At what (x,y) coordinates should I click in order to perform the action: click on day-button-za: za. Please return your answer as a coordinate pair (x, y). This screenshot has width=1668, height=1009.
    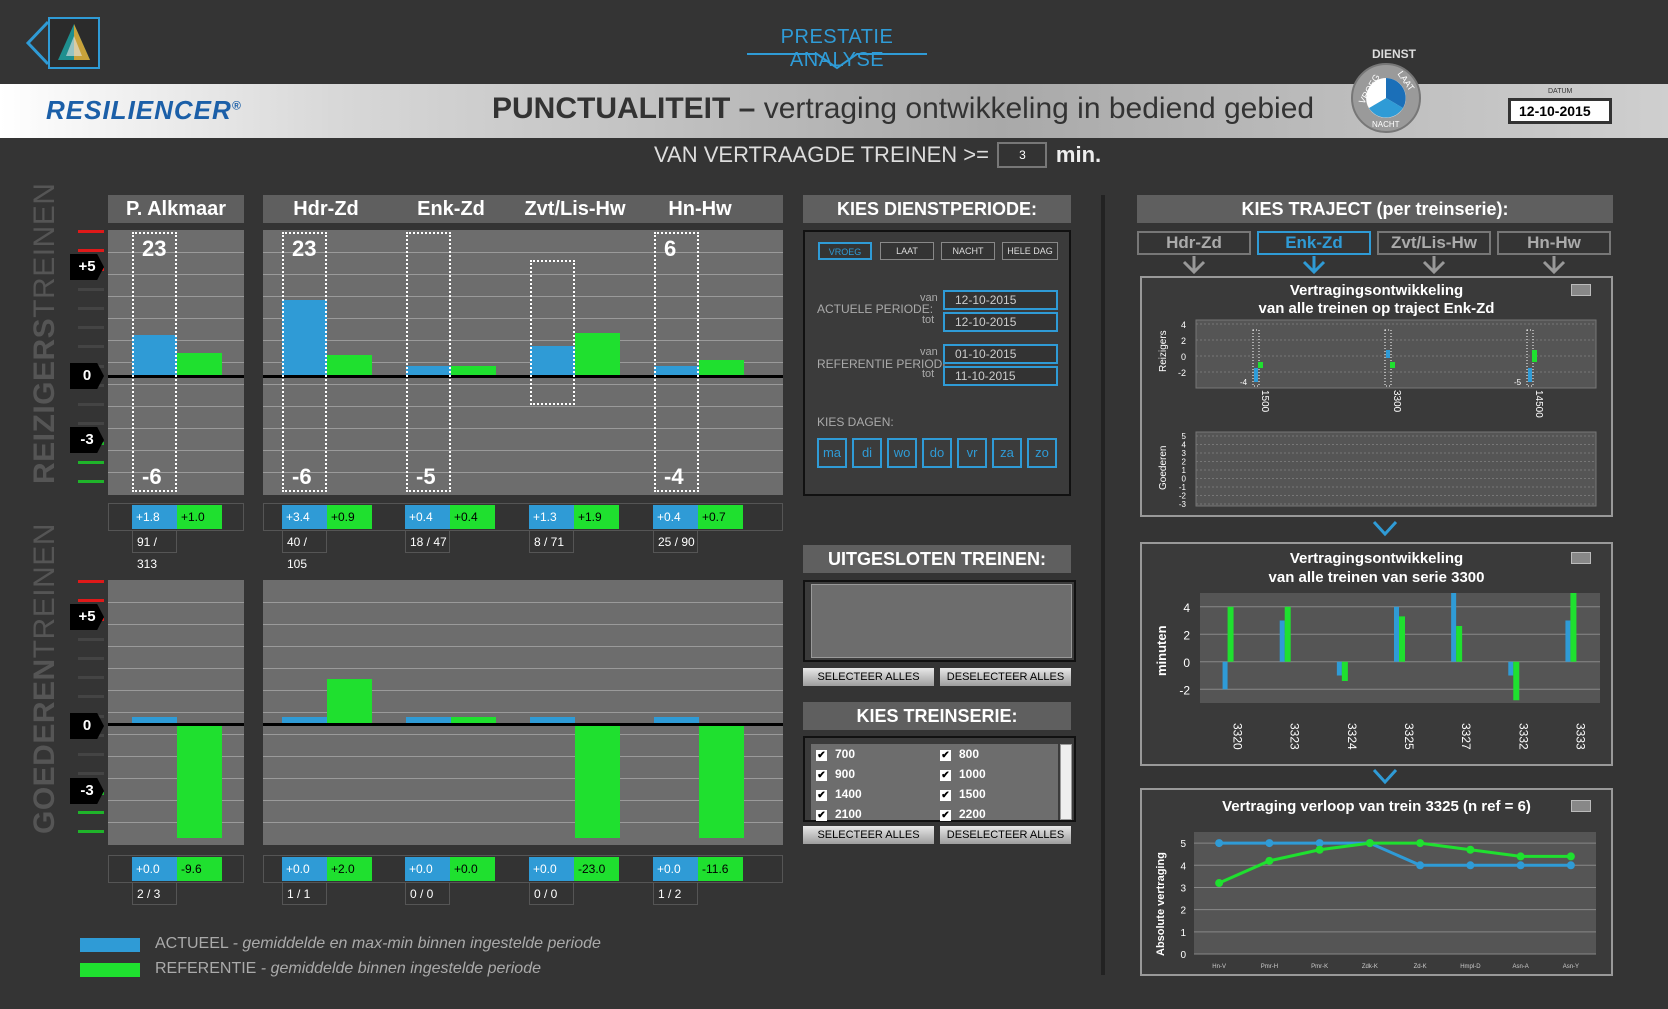
    Looking at the image, I should click on (1007, 453).